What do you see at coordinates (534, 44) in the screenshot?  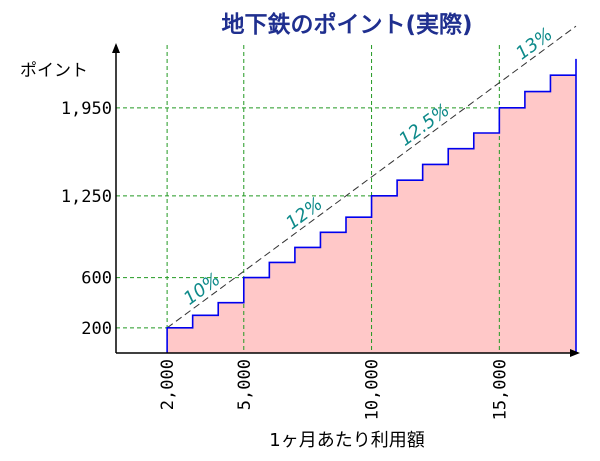 I see `rate-label-3: 13%` at bounding box center [534, 44].